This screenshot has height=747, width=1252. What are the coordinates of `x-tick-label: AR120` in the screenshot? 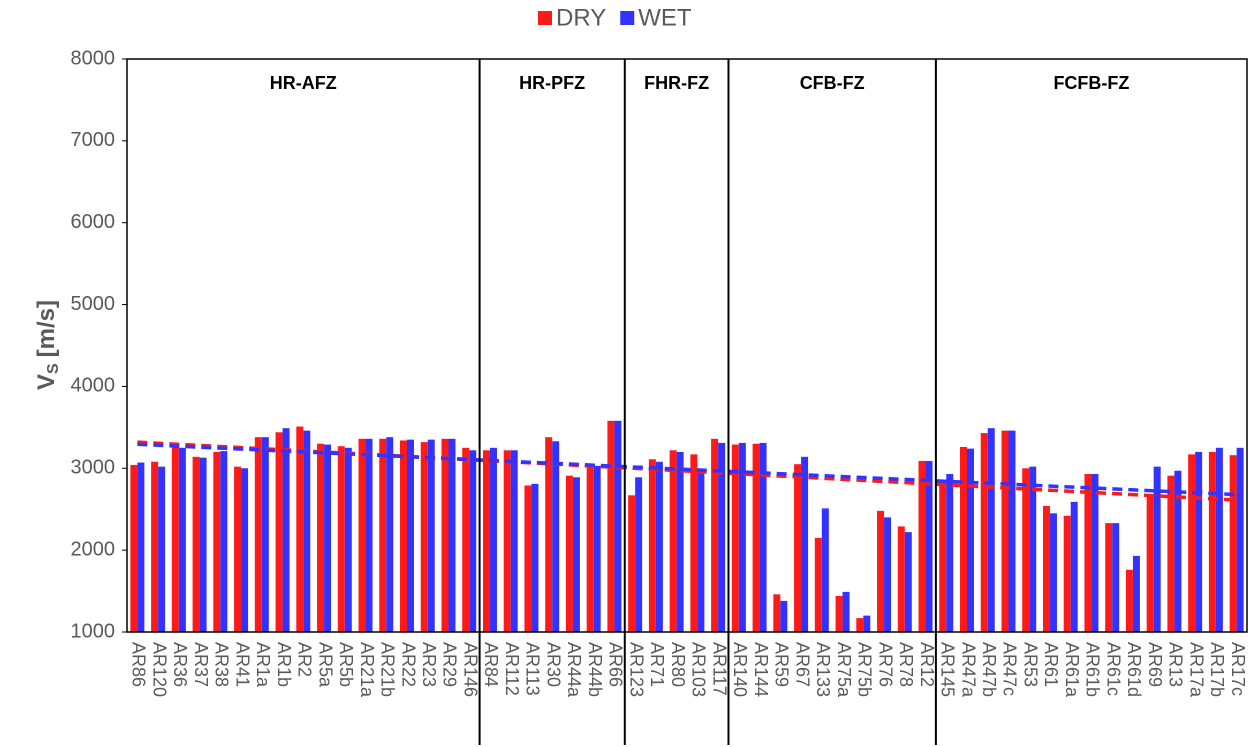 It's located at (159, 669).